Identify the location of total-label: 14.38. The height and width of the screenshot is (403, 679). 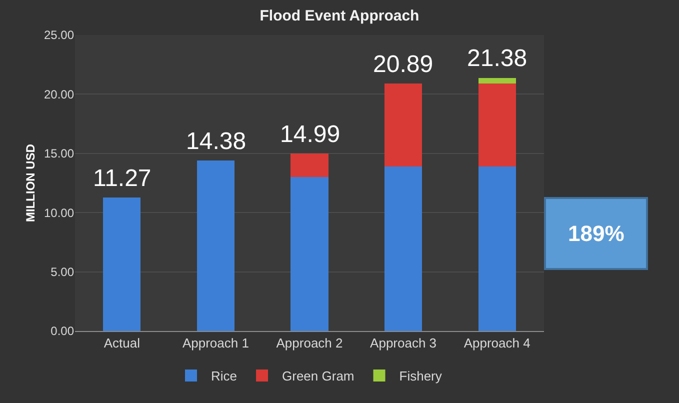
(216, 141).